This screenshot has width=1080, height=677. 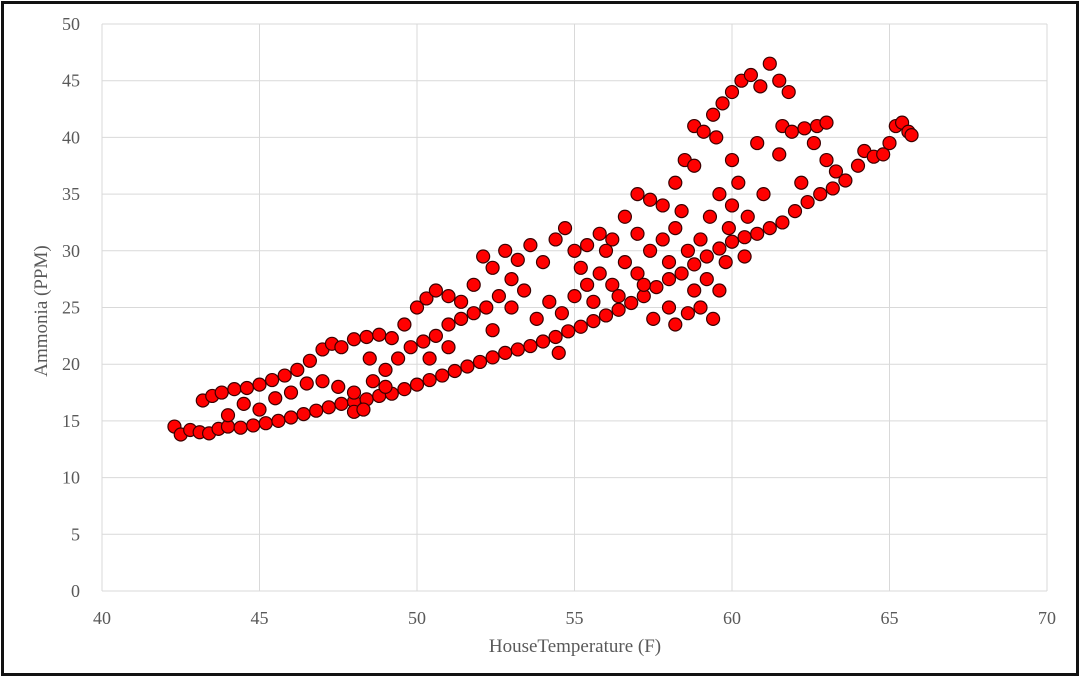 I want to click on y-tick-label: 40, so click(x=71, y=137).